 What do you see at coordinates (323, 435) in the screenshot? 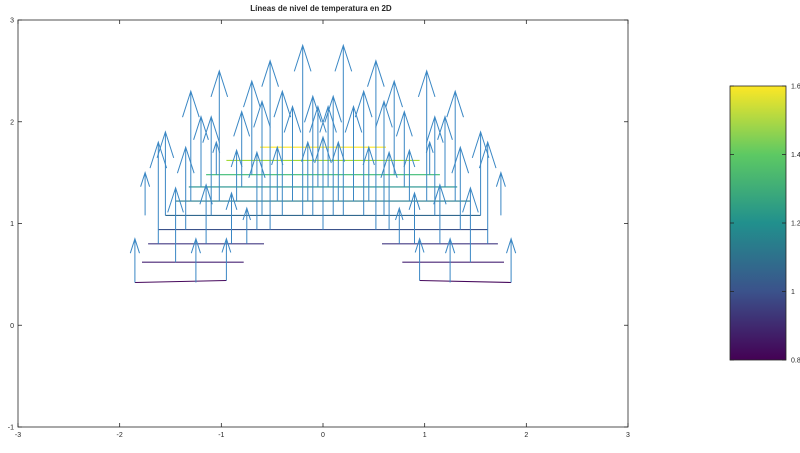
I see `x-tick-label: 0` at bounding box center [323, 435].